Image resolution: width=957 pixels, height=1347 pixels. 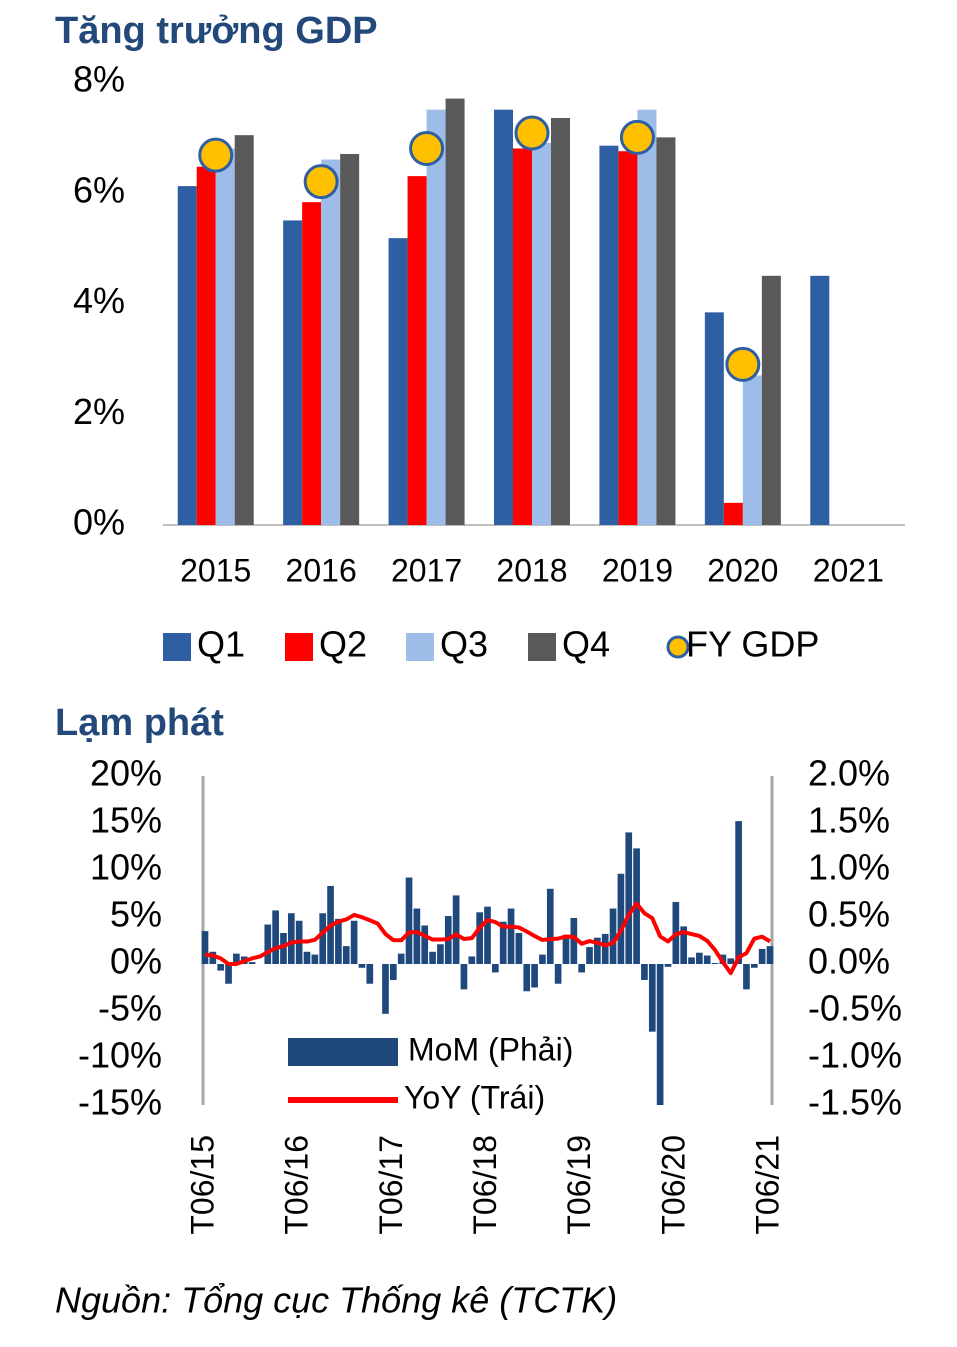 What do you see at coordinates (849, 961) in the screenshot?
I see `y2-tick-label: 0.0%` at bounding box center [849, 961].